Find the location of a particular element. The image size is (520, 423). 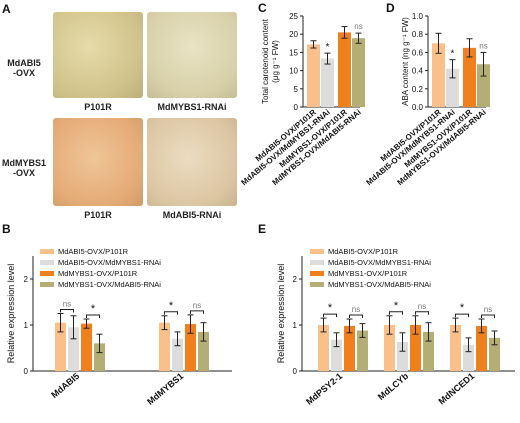

panel-e-legend-label: MdMYBS1-OVX/MdABI5-RNAi is located at coordinates (379, 284).